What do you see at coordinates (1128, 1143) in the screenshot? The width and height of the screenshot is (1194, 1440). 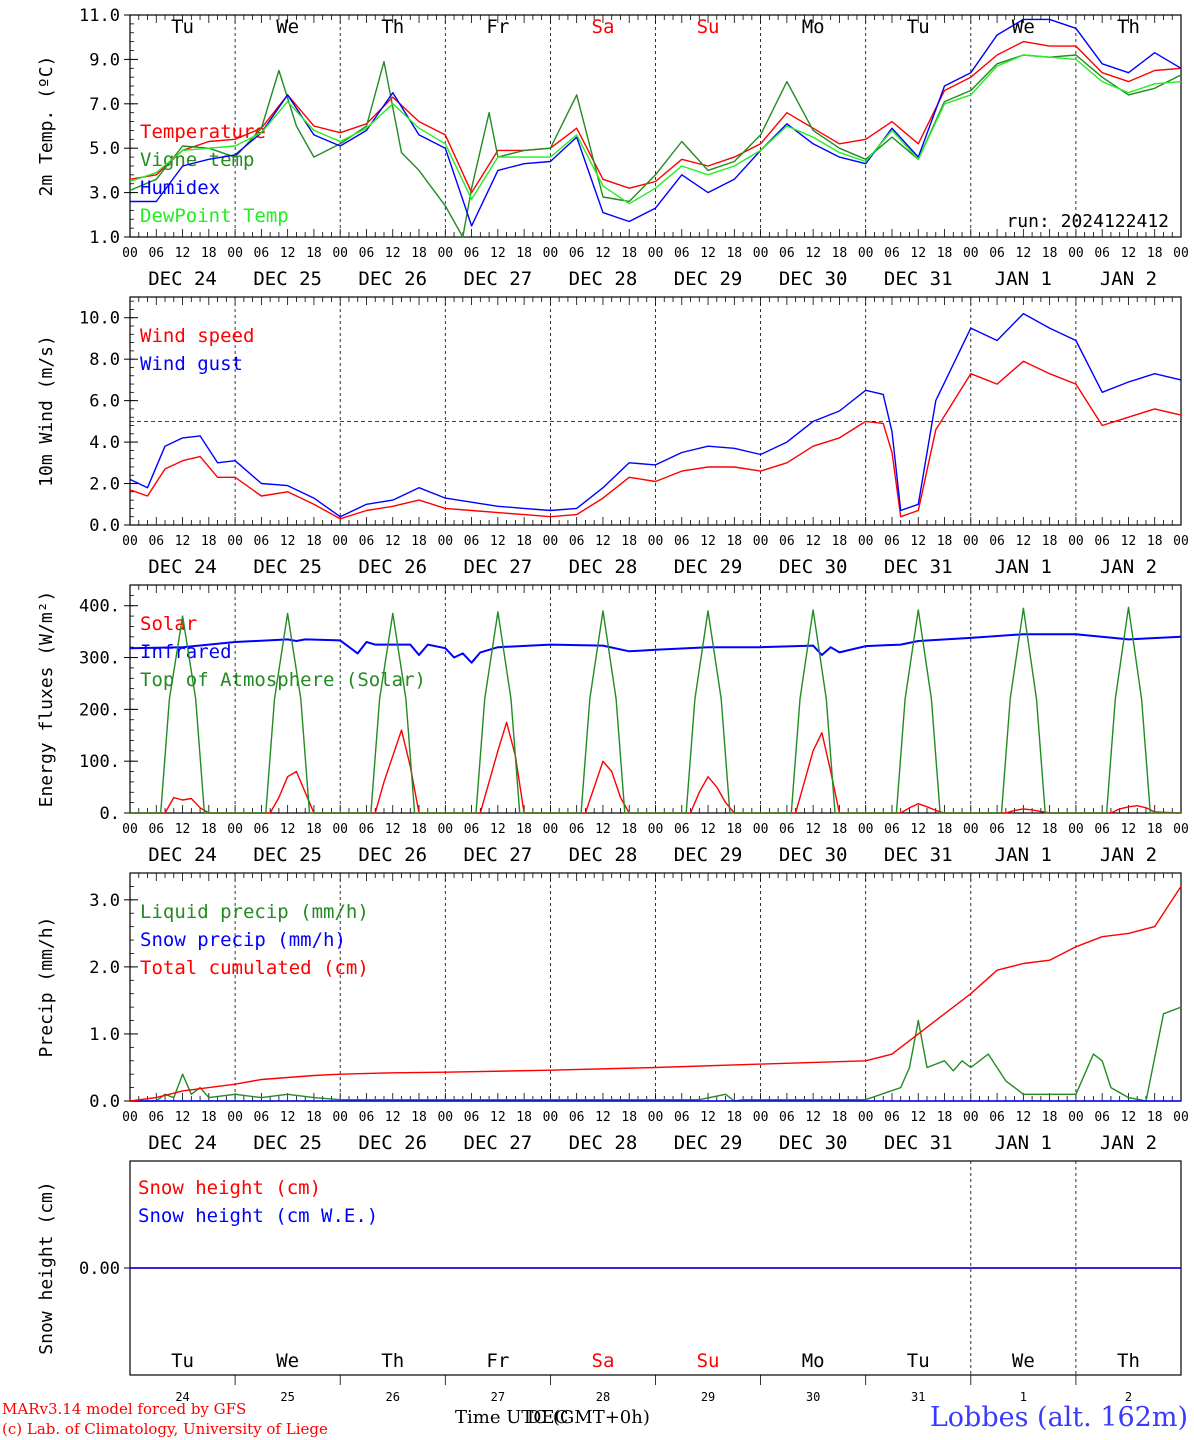 I see `date-label: JAN 2` at bounding box center [1128, 1143].